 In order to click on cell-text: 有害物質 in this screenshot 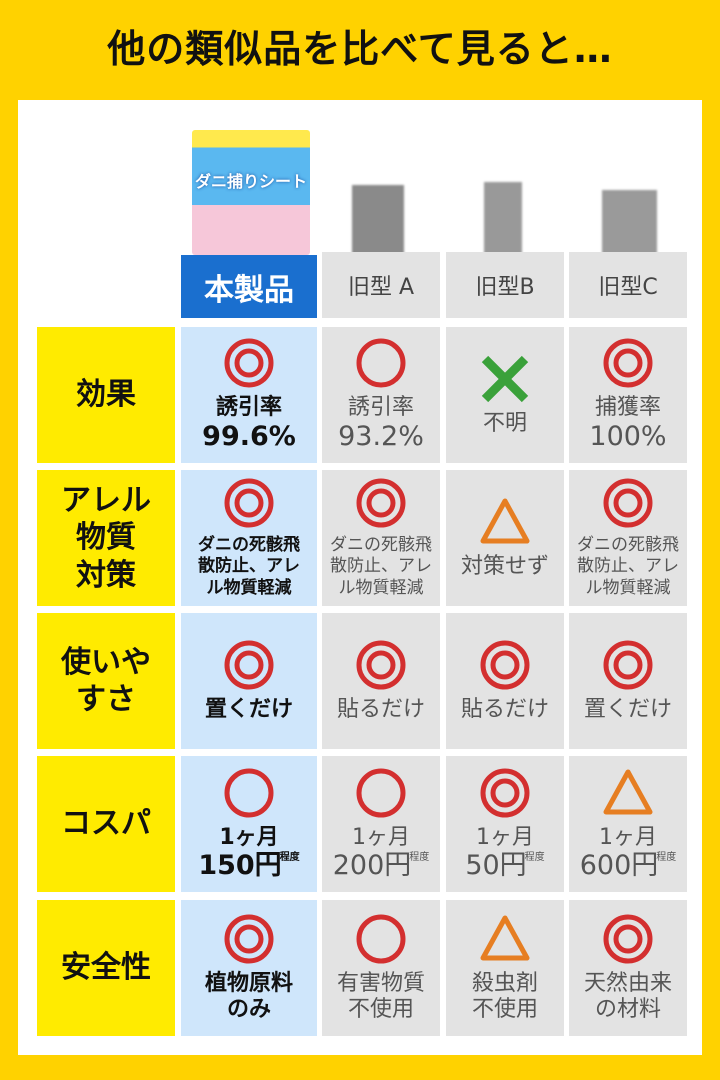, I will do `click(380, 983)`.